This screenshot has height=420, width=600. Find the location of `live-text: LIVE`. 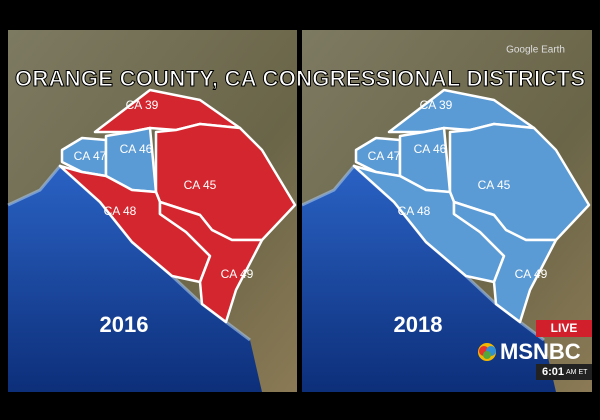

live-text: LIVE is located at coordinates (564, 328).